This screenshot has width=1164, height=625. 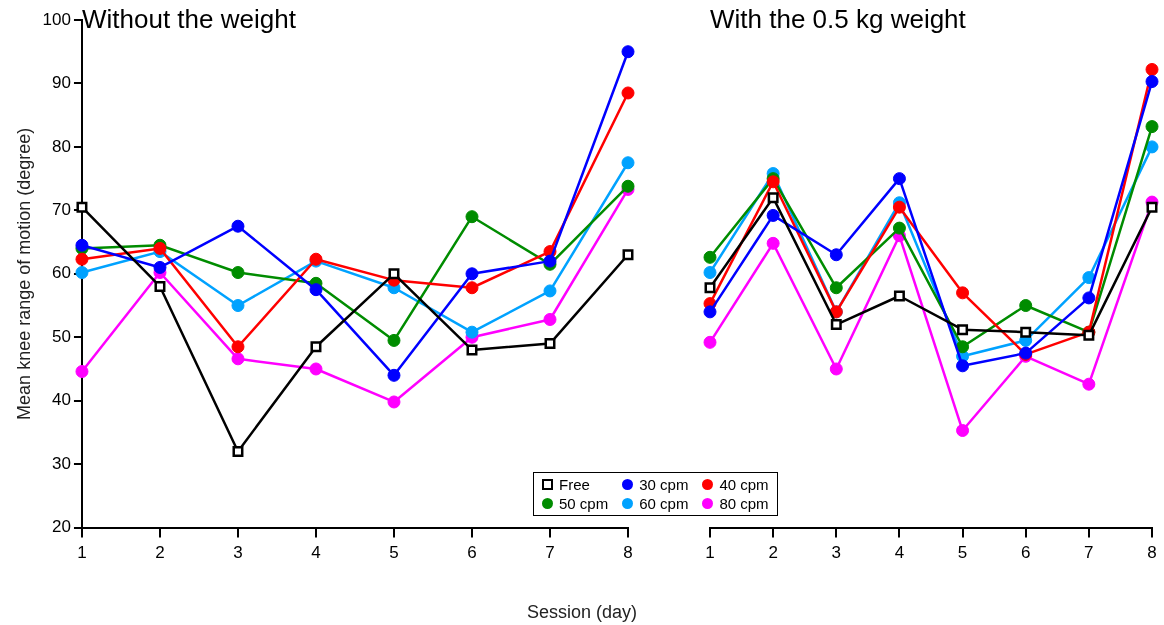 What do you see at coordinates (61, 527) in the screenshot?
I see `y-tick-label: 20` at bounding box center [61, 527].